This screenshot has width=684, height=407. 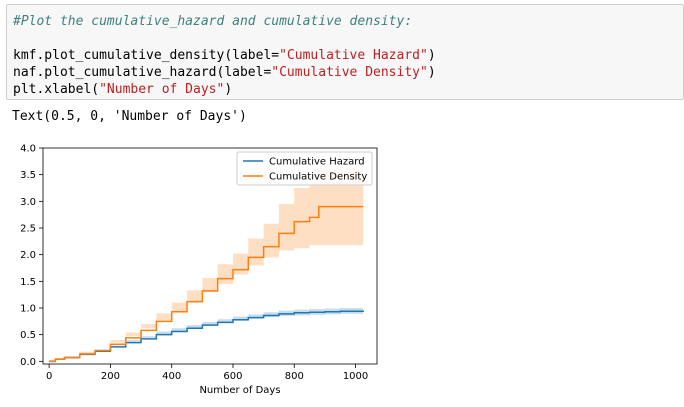 I want to click on y-tick-label-2: 2.0, so click(x=28, y=255).